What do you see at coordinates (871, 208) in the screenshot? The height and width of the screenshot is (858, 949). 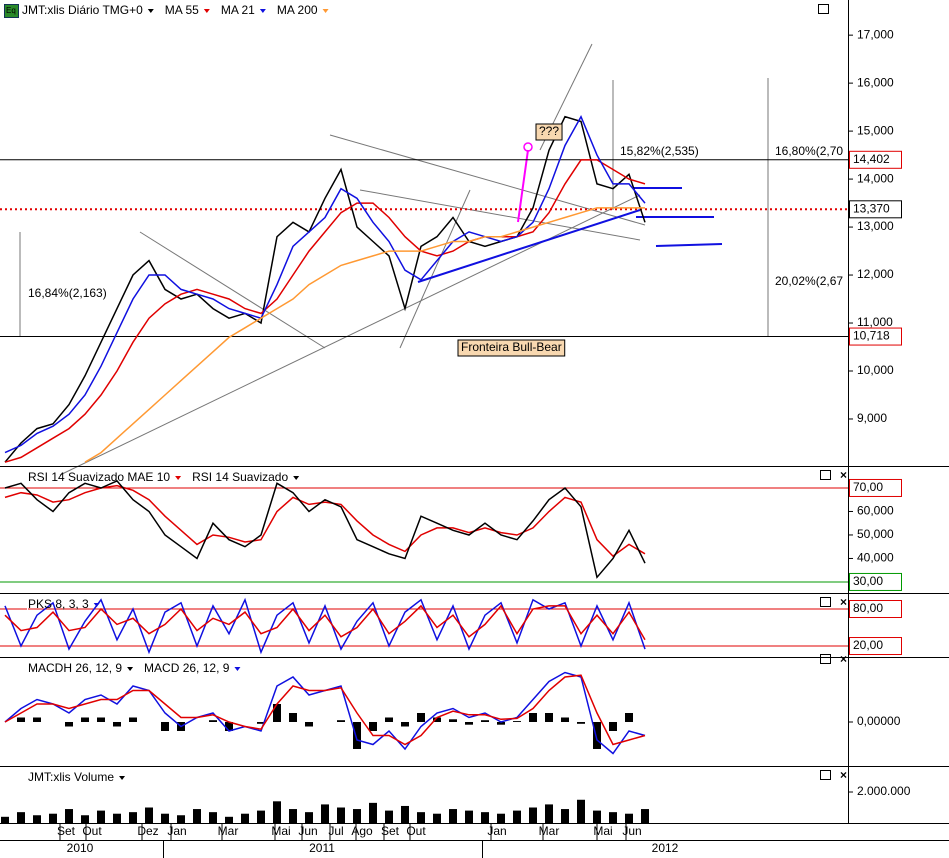 I see `level-label: 13,370` at bounding box center [871, 208].